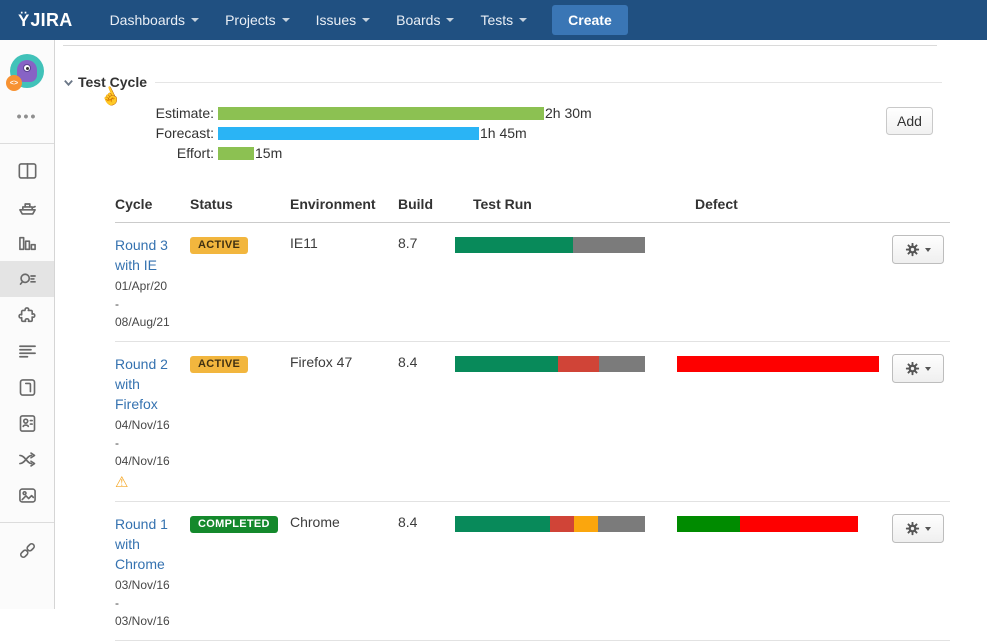 Image resolution: width=987 pixels, height=641 pixels. Describe the element at coordinates (147, 384) in the screenshot. I see `cycle-link: Round 2 with Firefox` at that location.